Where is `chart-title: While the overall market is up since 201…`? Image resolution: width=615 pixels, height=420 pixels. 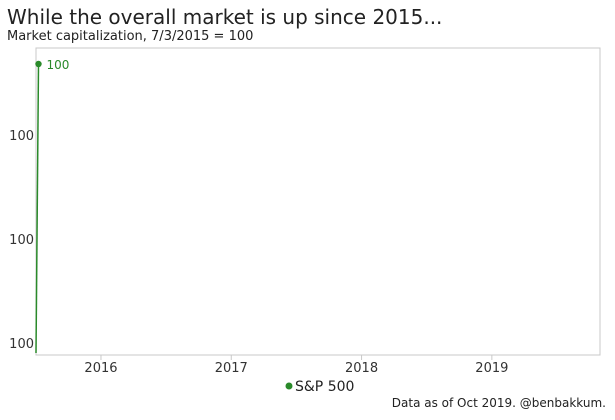 chart-title: While the overall market is up since 201… is located at coordinates (225, 17).